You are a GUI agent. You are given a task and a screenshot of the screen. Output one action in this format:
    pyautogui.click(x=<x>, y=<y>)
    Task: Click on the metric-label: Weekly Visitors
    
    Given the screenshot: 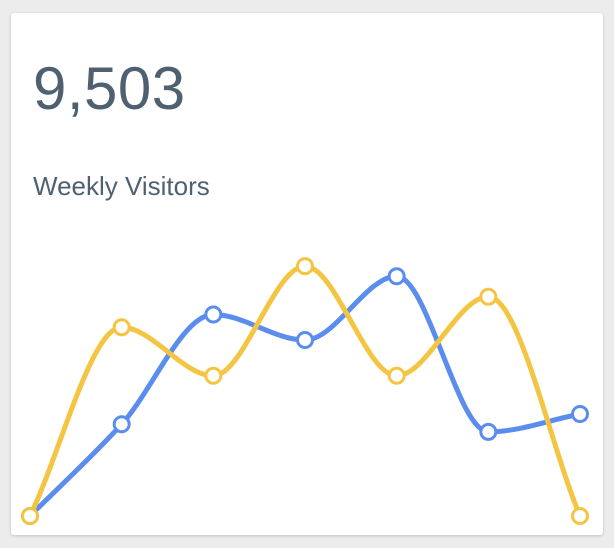 What is the action you would take?
    pyautogui.click(x=121, y=186)
    